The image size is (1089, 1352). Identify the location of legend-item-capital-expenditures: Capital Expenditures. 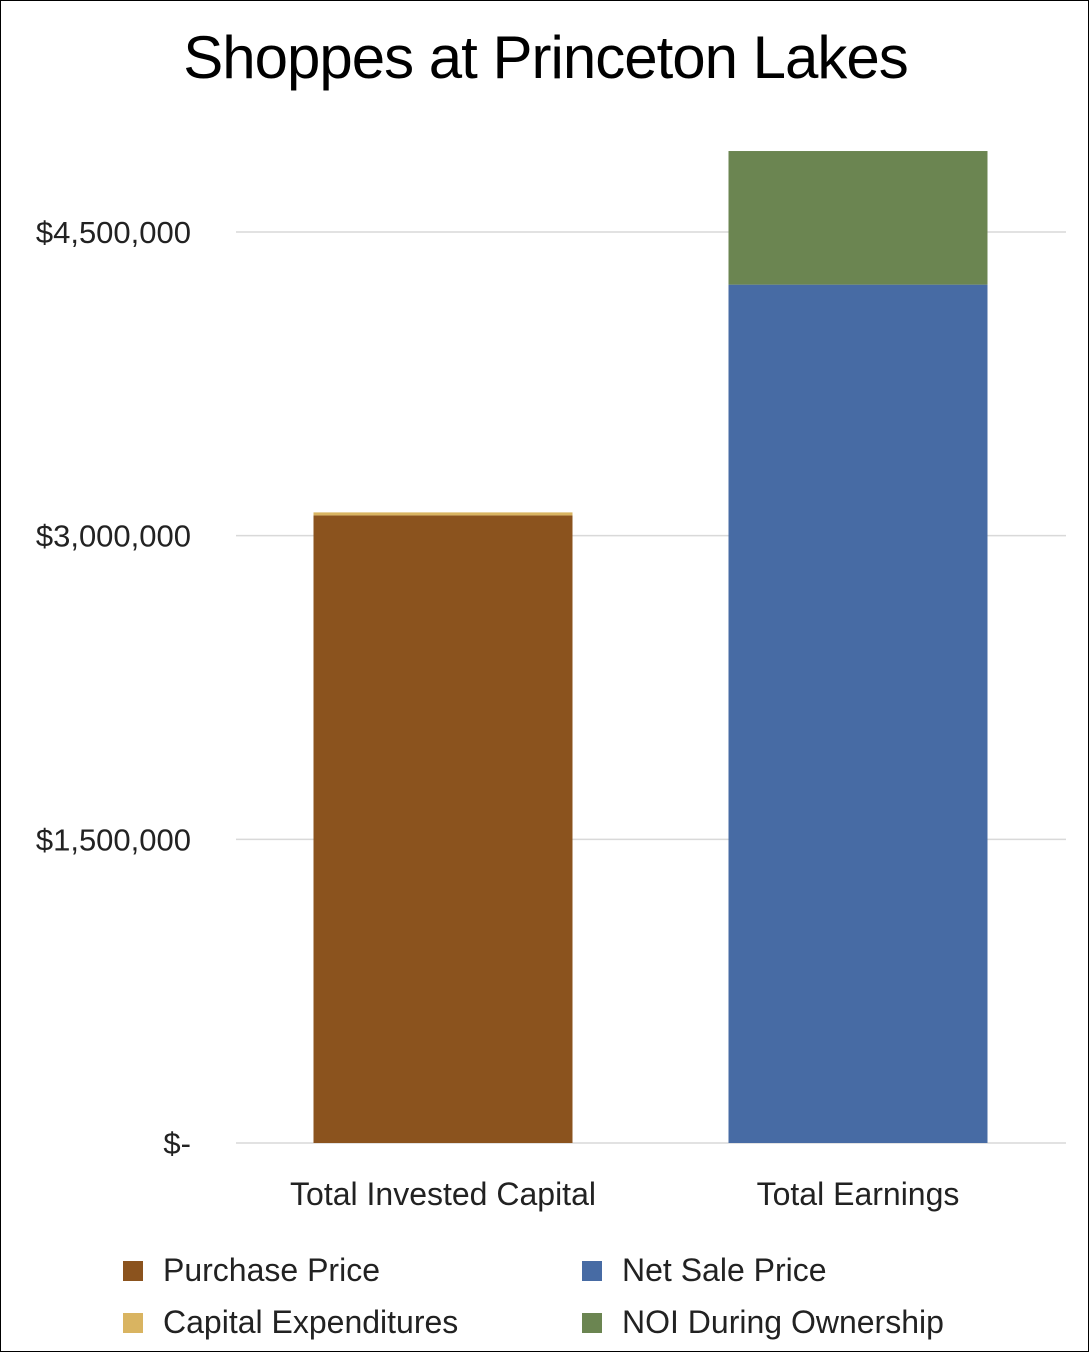
(290, 1322).